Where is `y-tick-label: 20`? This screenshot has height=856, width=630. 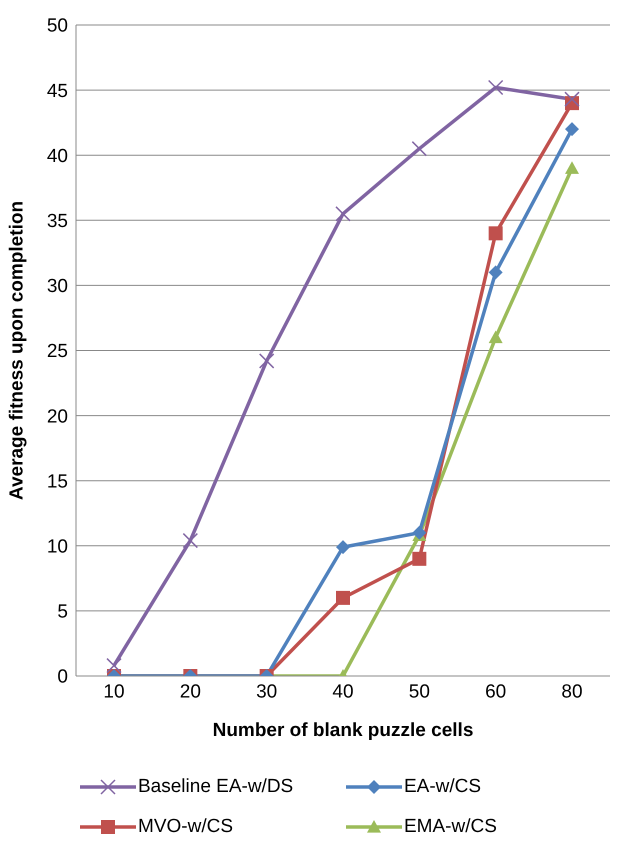 y-tick-label: 20 is located at coordinates (57, 417).